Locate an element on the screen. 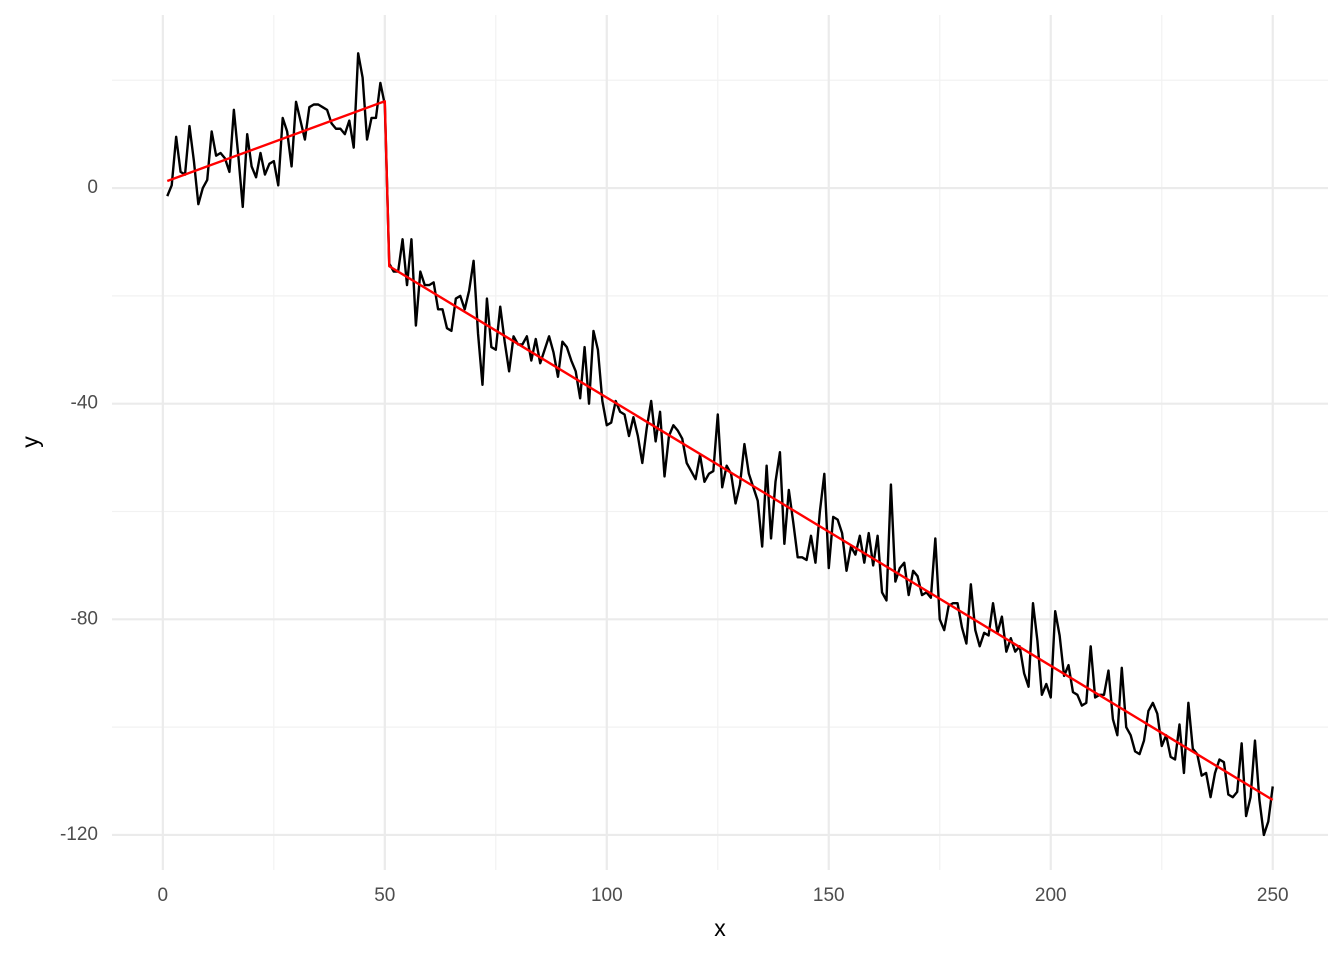  x-axis-title: x is located at coordinates (720, 928).